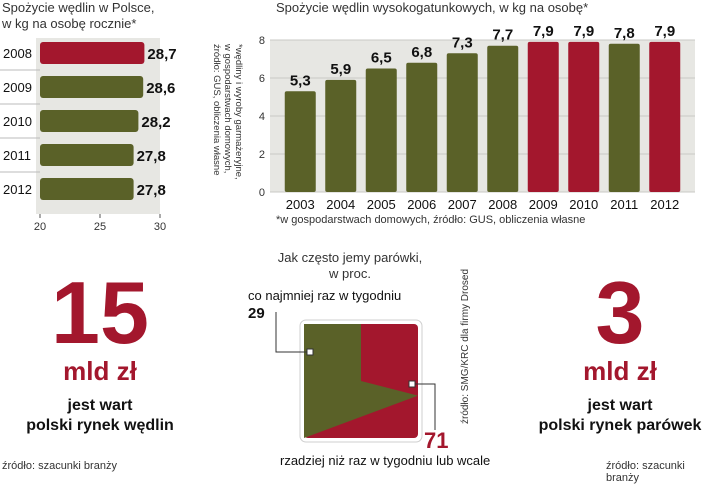 The image size is (720, 484). What do you see at coordinates (543, 204) in the screenshot?
I see `chart2-category-2009: 2009` at bounding box center [543, 204].